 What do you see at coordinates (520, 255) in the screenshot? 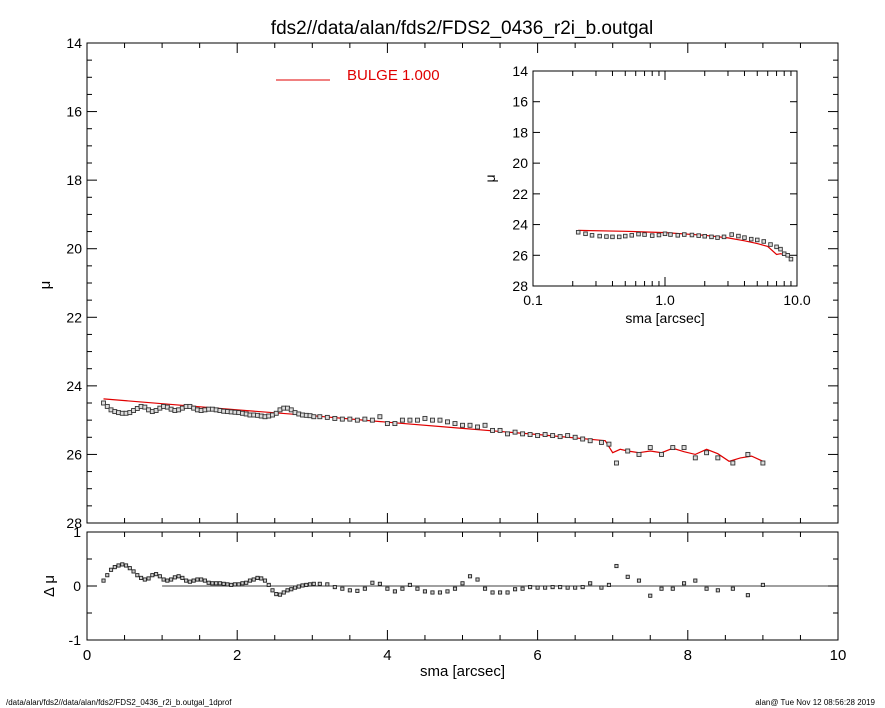
I see `inset-ytick-label: 26` at bounding box center [520, 255].